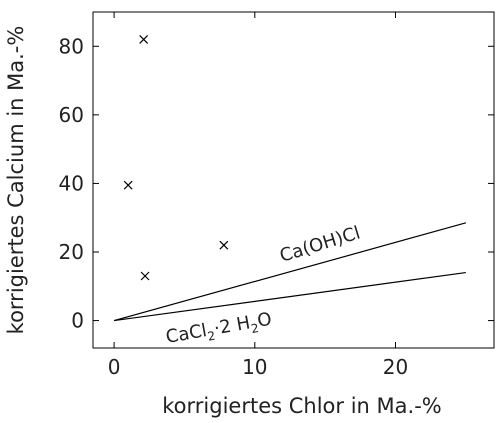 This screenshot has height=423, width=500. I want to click on y-tick-label: 20, so click(71, 252).